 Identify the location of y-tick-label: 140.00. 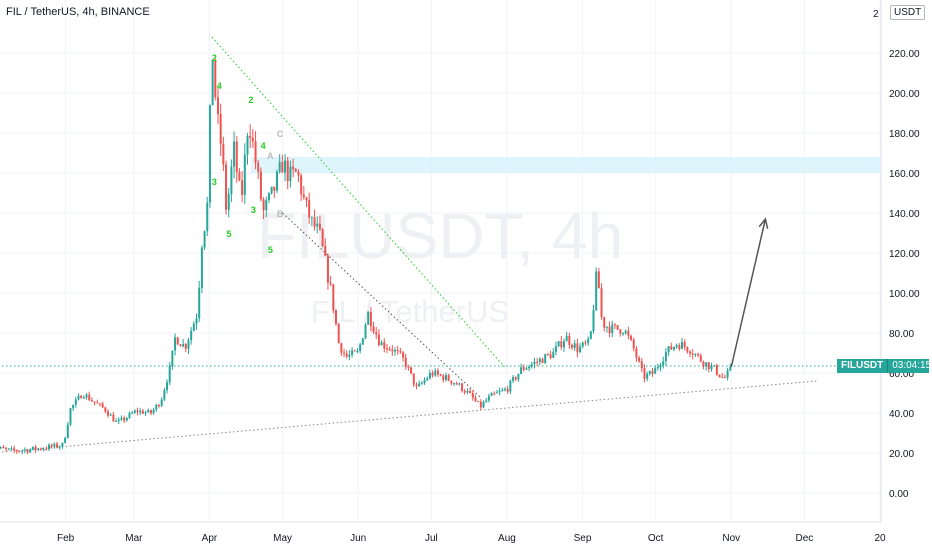
(904, 214).